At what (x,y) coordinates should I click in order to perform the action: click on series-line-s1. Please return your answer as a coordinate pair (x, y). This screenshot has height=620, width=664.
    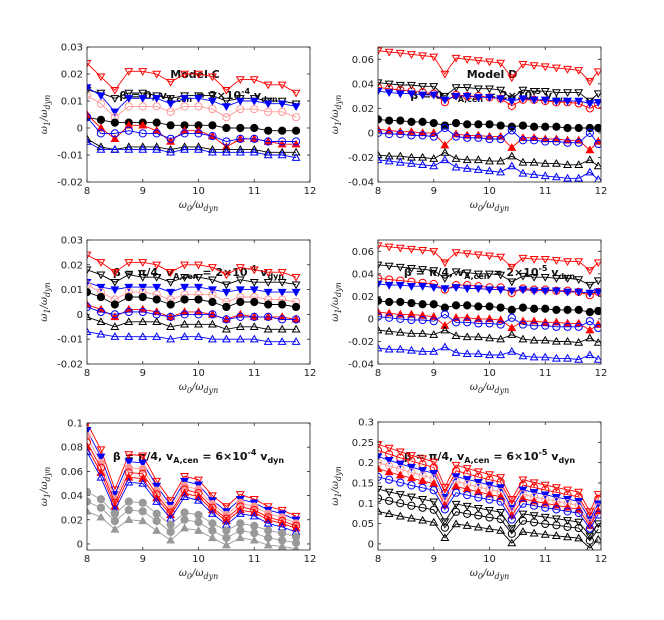
    Looking at the image, I should click on (488, 258).